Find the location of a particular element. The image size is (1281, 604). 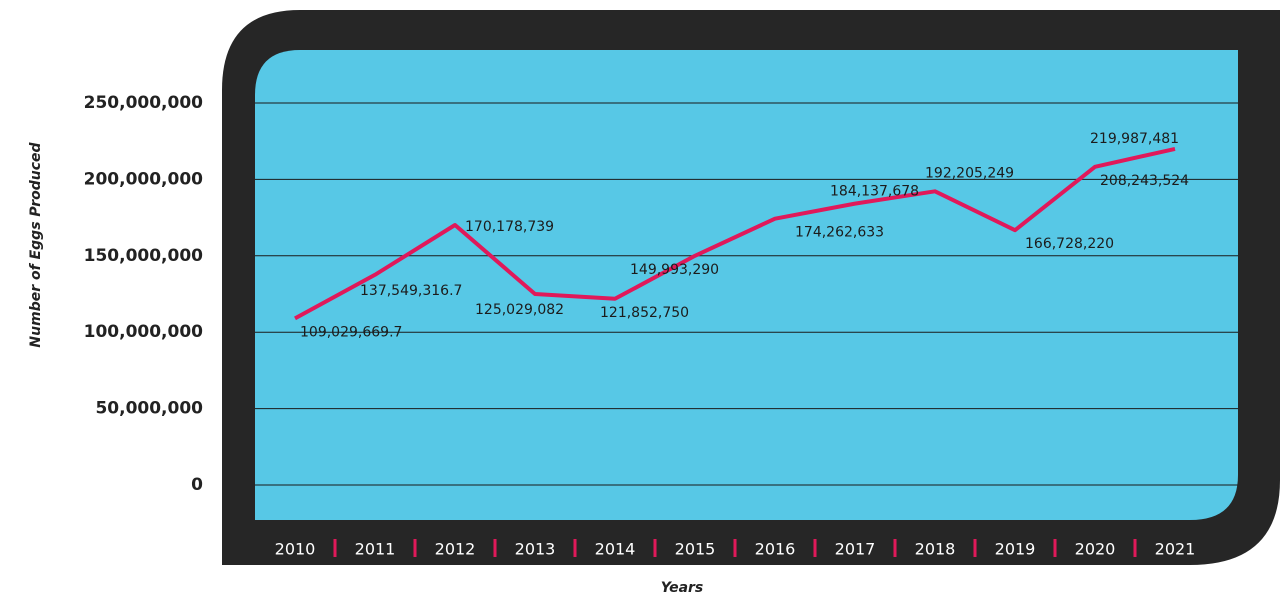

value-label: 174,262,633 is located at coordinates (839, 233).